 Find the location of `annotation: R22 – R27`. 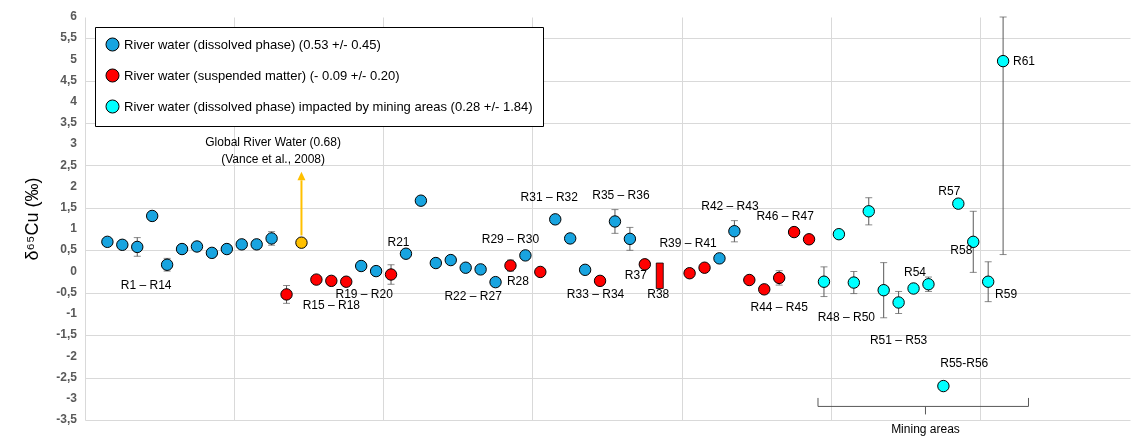

annotation: R22 – R27 is located at coordinates (473, 296).